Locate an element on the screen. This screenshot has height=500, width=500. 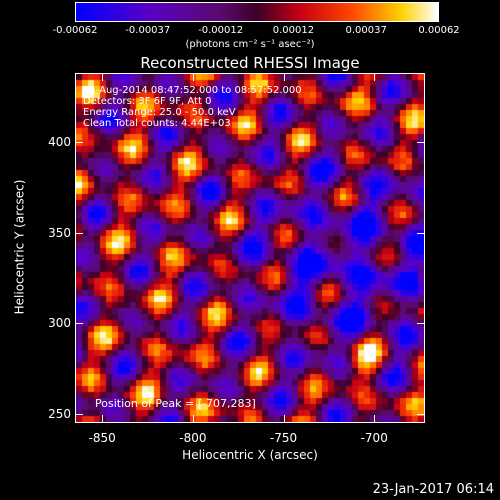
peak-position-label: Position of Peak = [-707,283] is located at coordinates (175, 403).